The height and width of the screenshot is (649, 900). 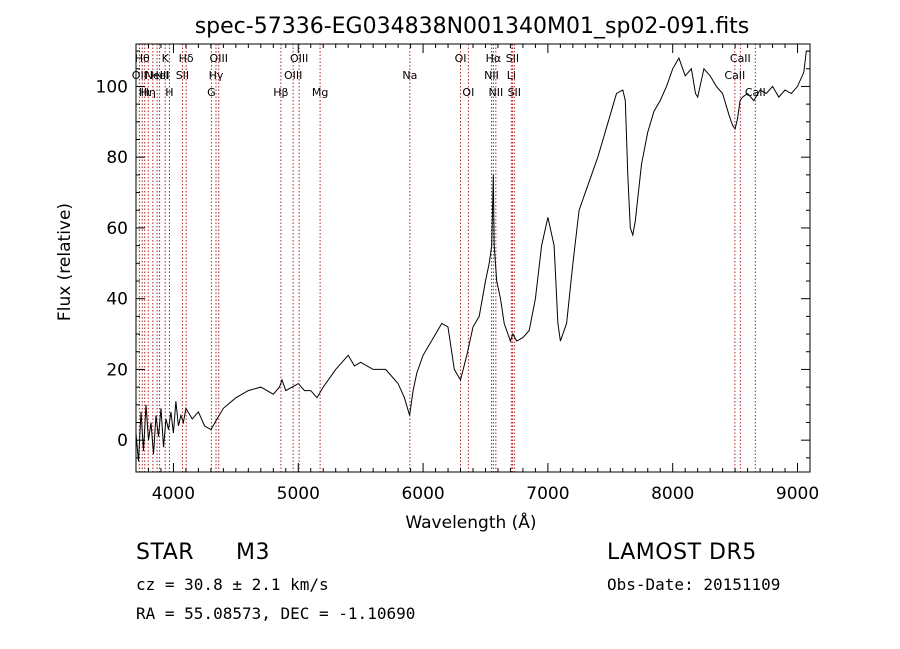 What do you see at coordinates (216, 75) in the screenshot?
I see `spectral-line-label: Hγ` at bounding box center [216, 75].